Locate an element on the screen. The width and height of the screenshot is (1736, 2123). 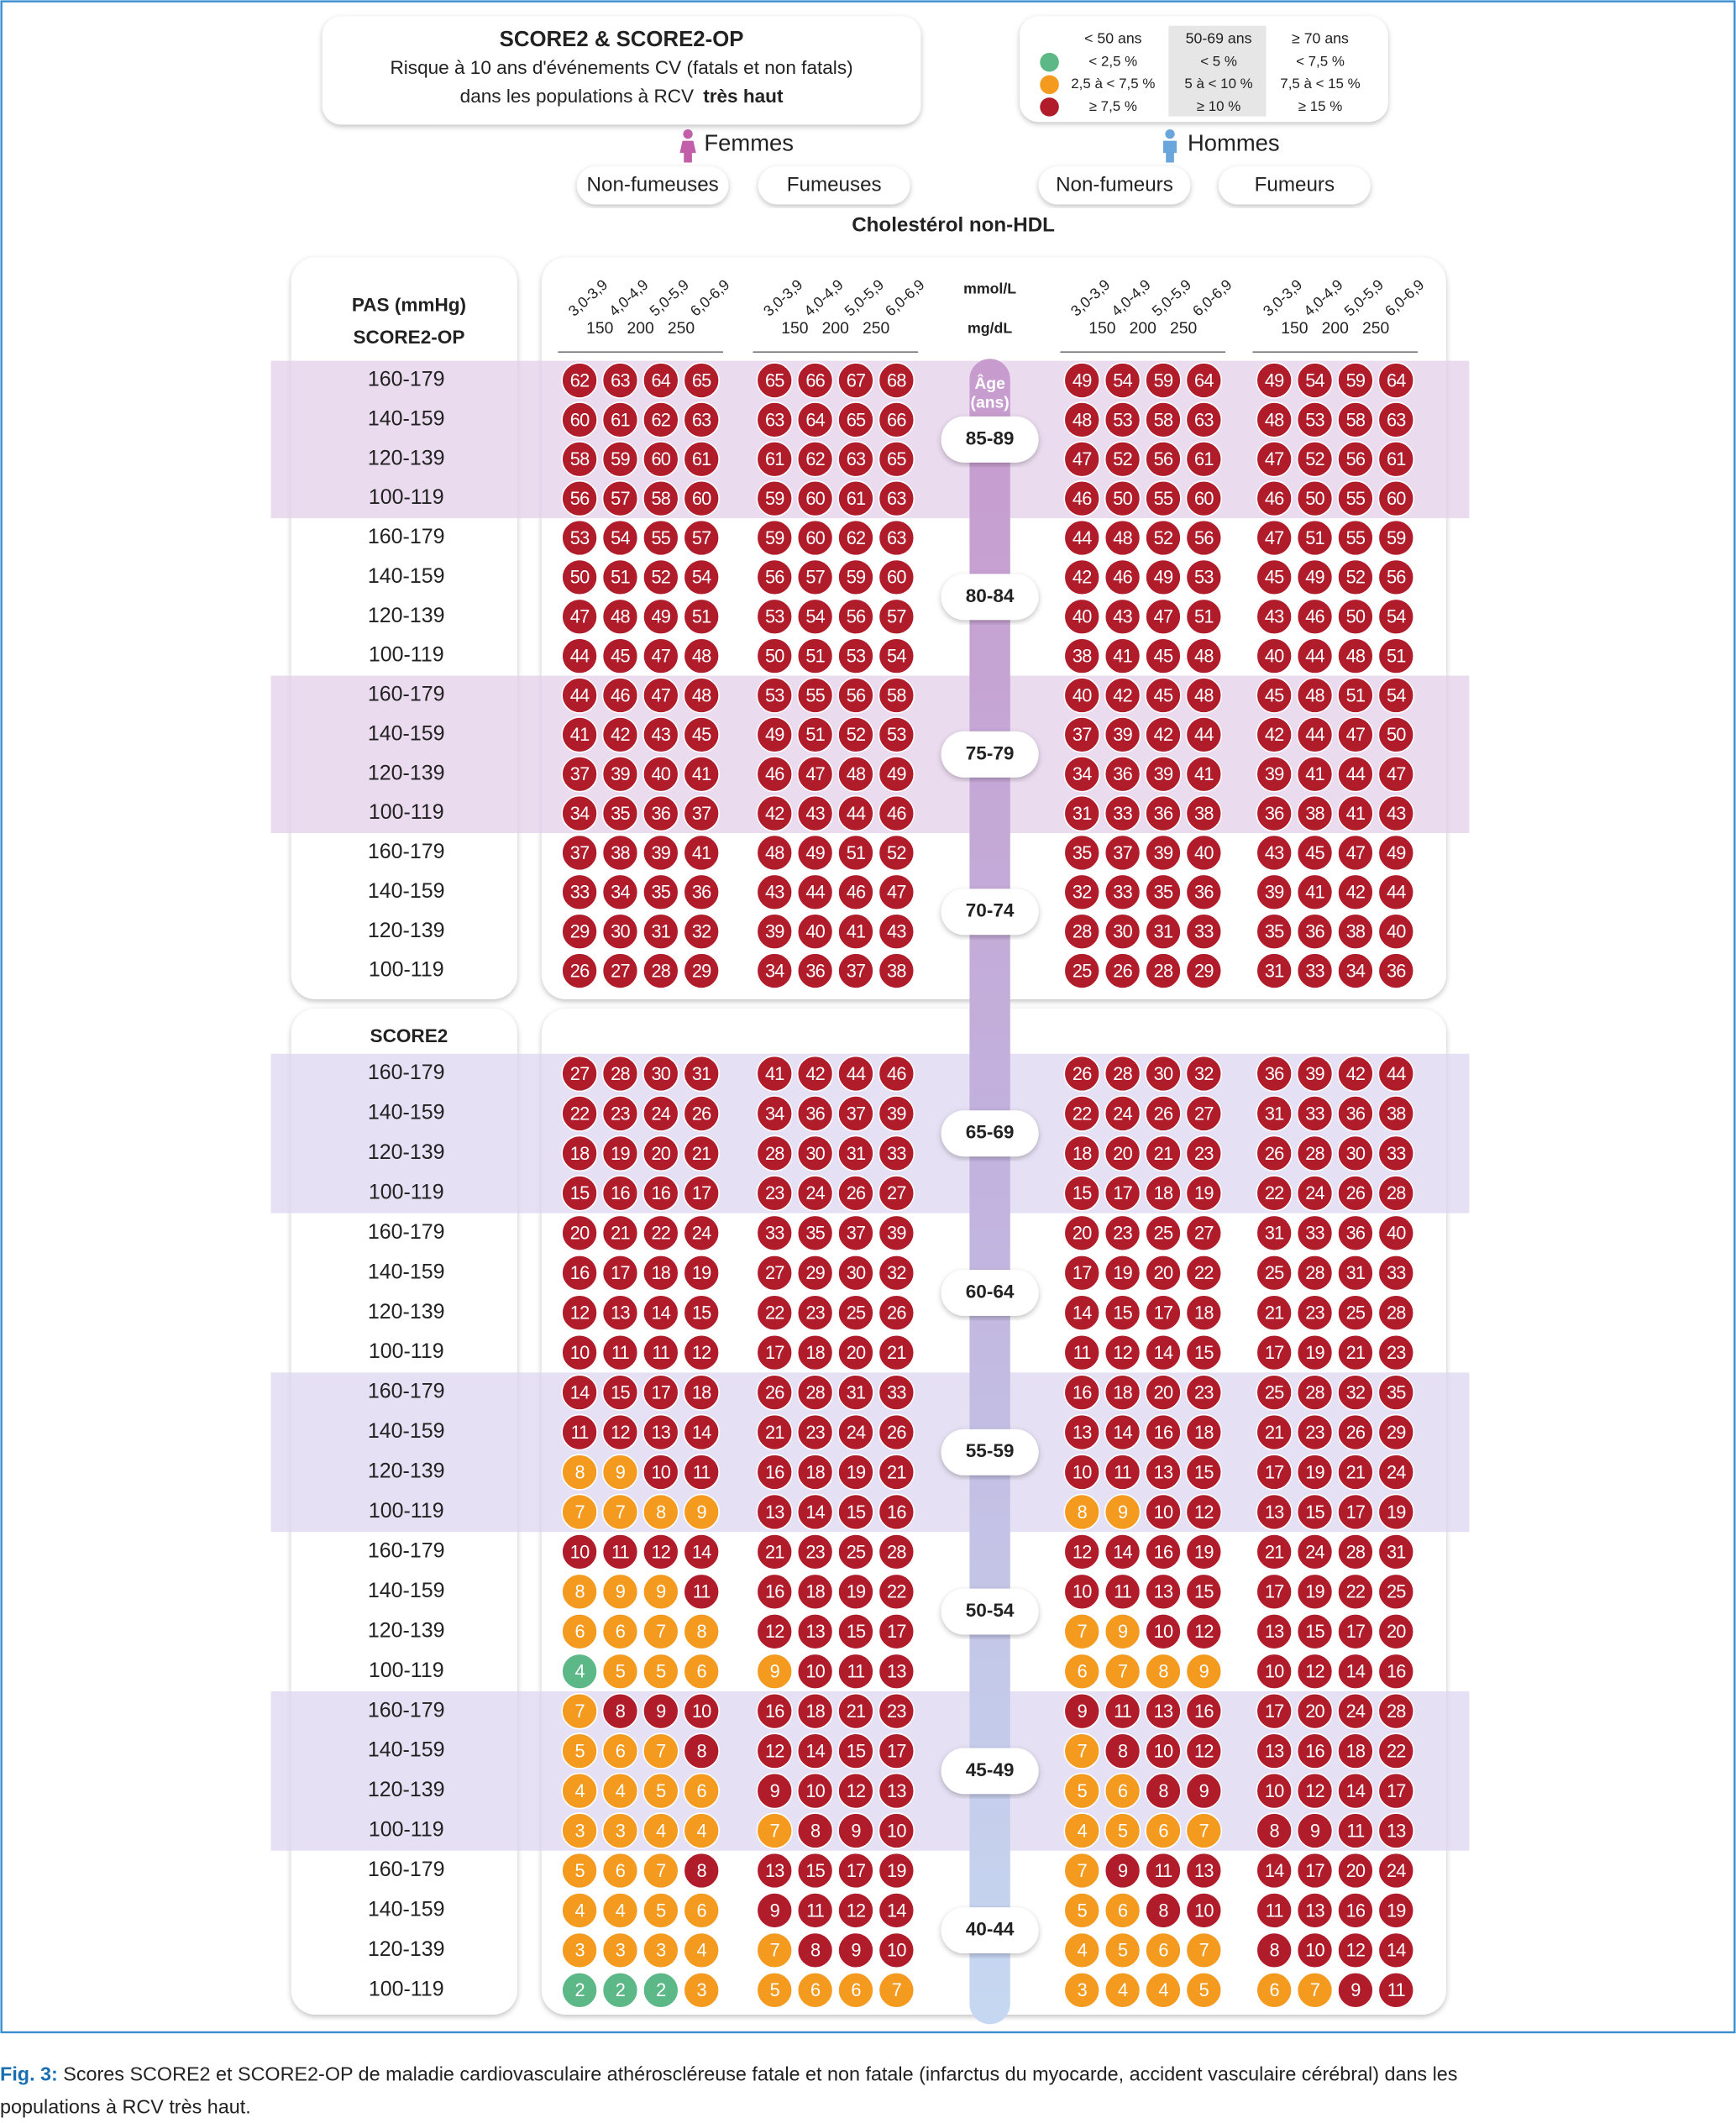
risk-value: 35 is located at coordinates (1274, 931).